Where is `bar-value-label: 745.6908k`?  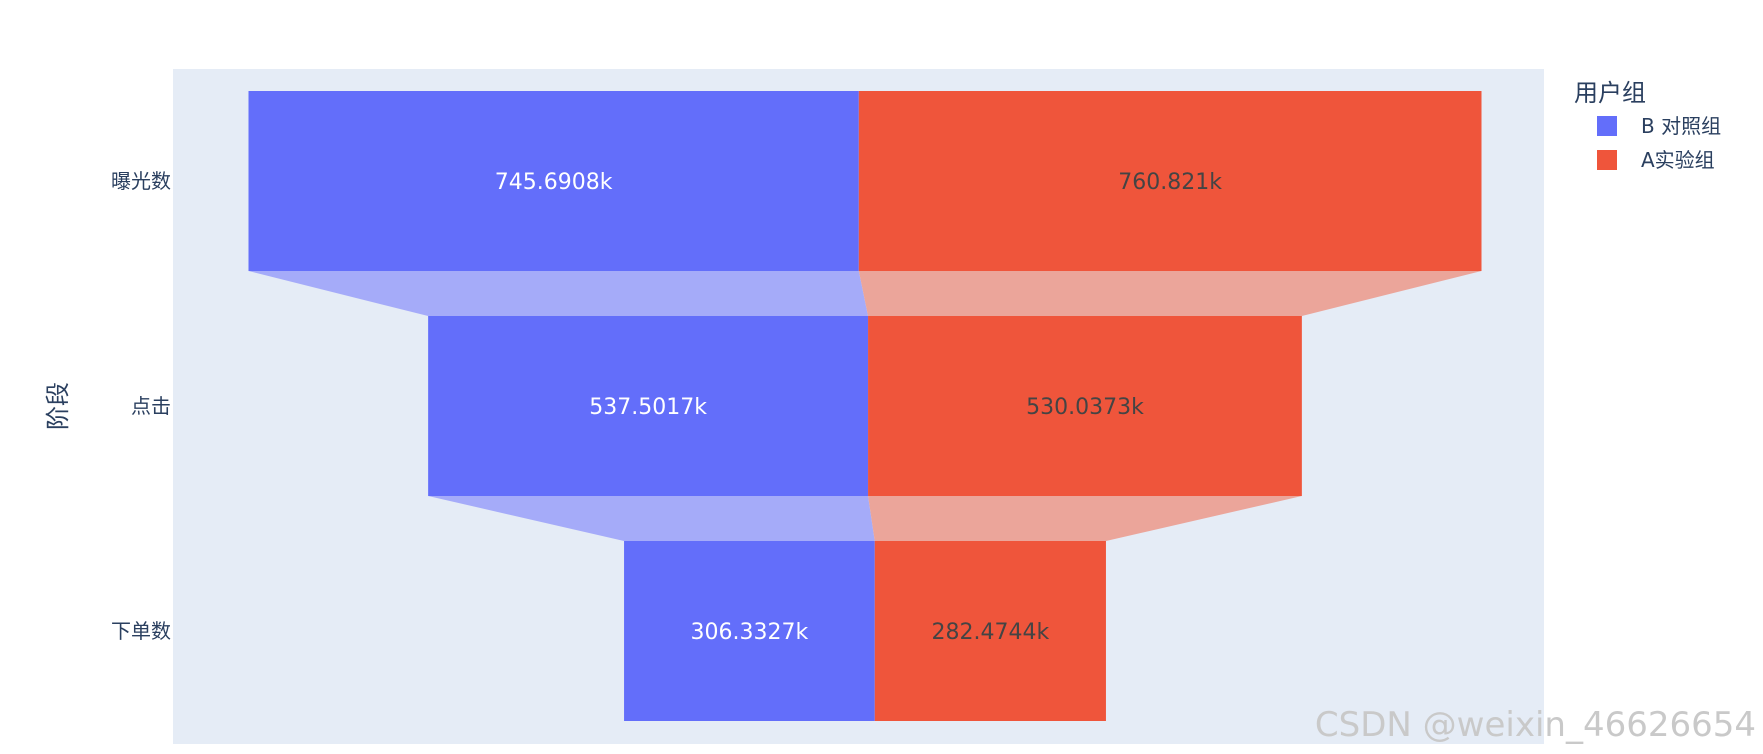 bar-value-label: 745.6908k is located at coordinates (554, 182).